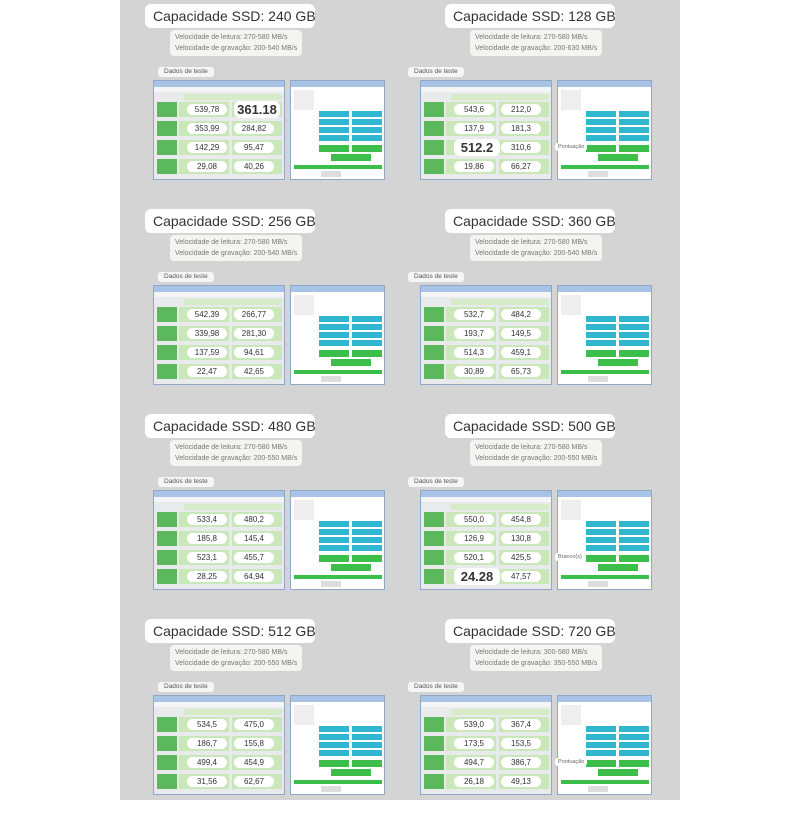  What do you see at coordinates (219, 499) in the screenshot?
I see `menu-bar` at bounding box center [219, 499].